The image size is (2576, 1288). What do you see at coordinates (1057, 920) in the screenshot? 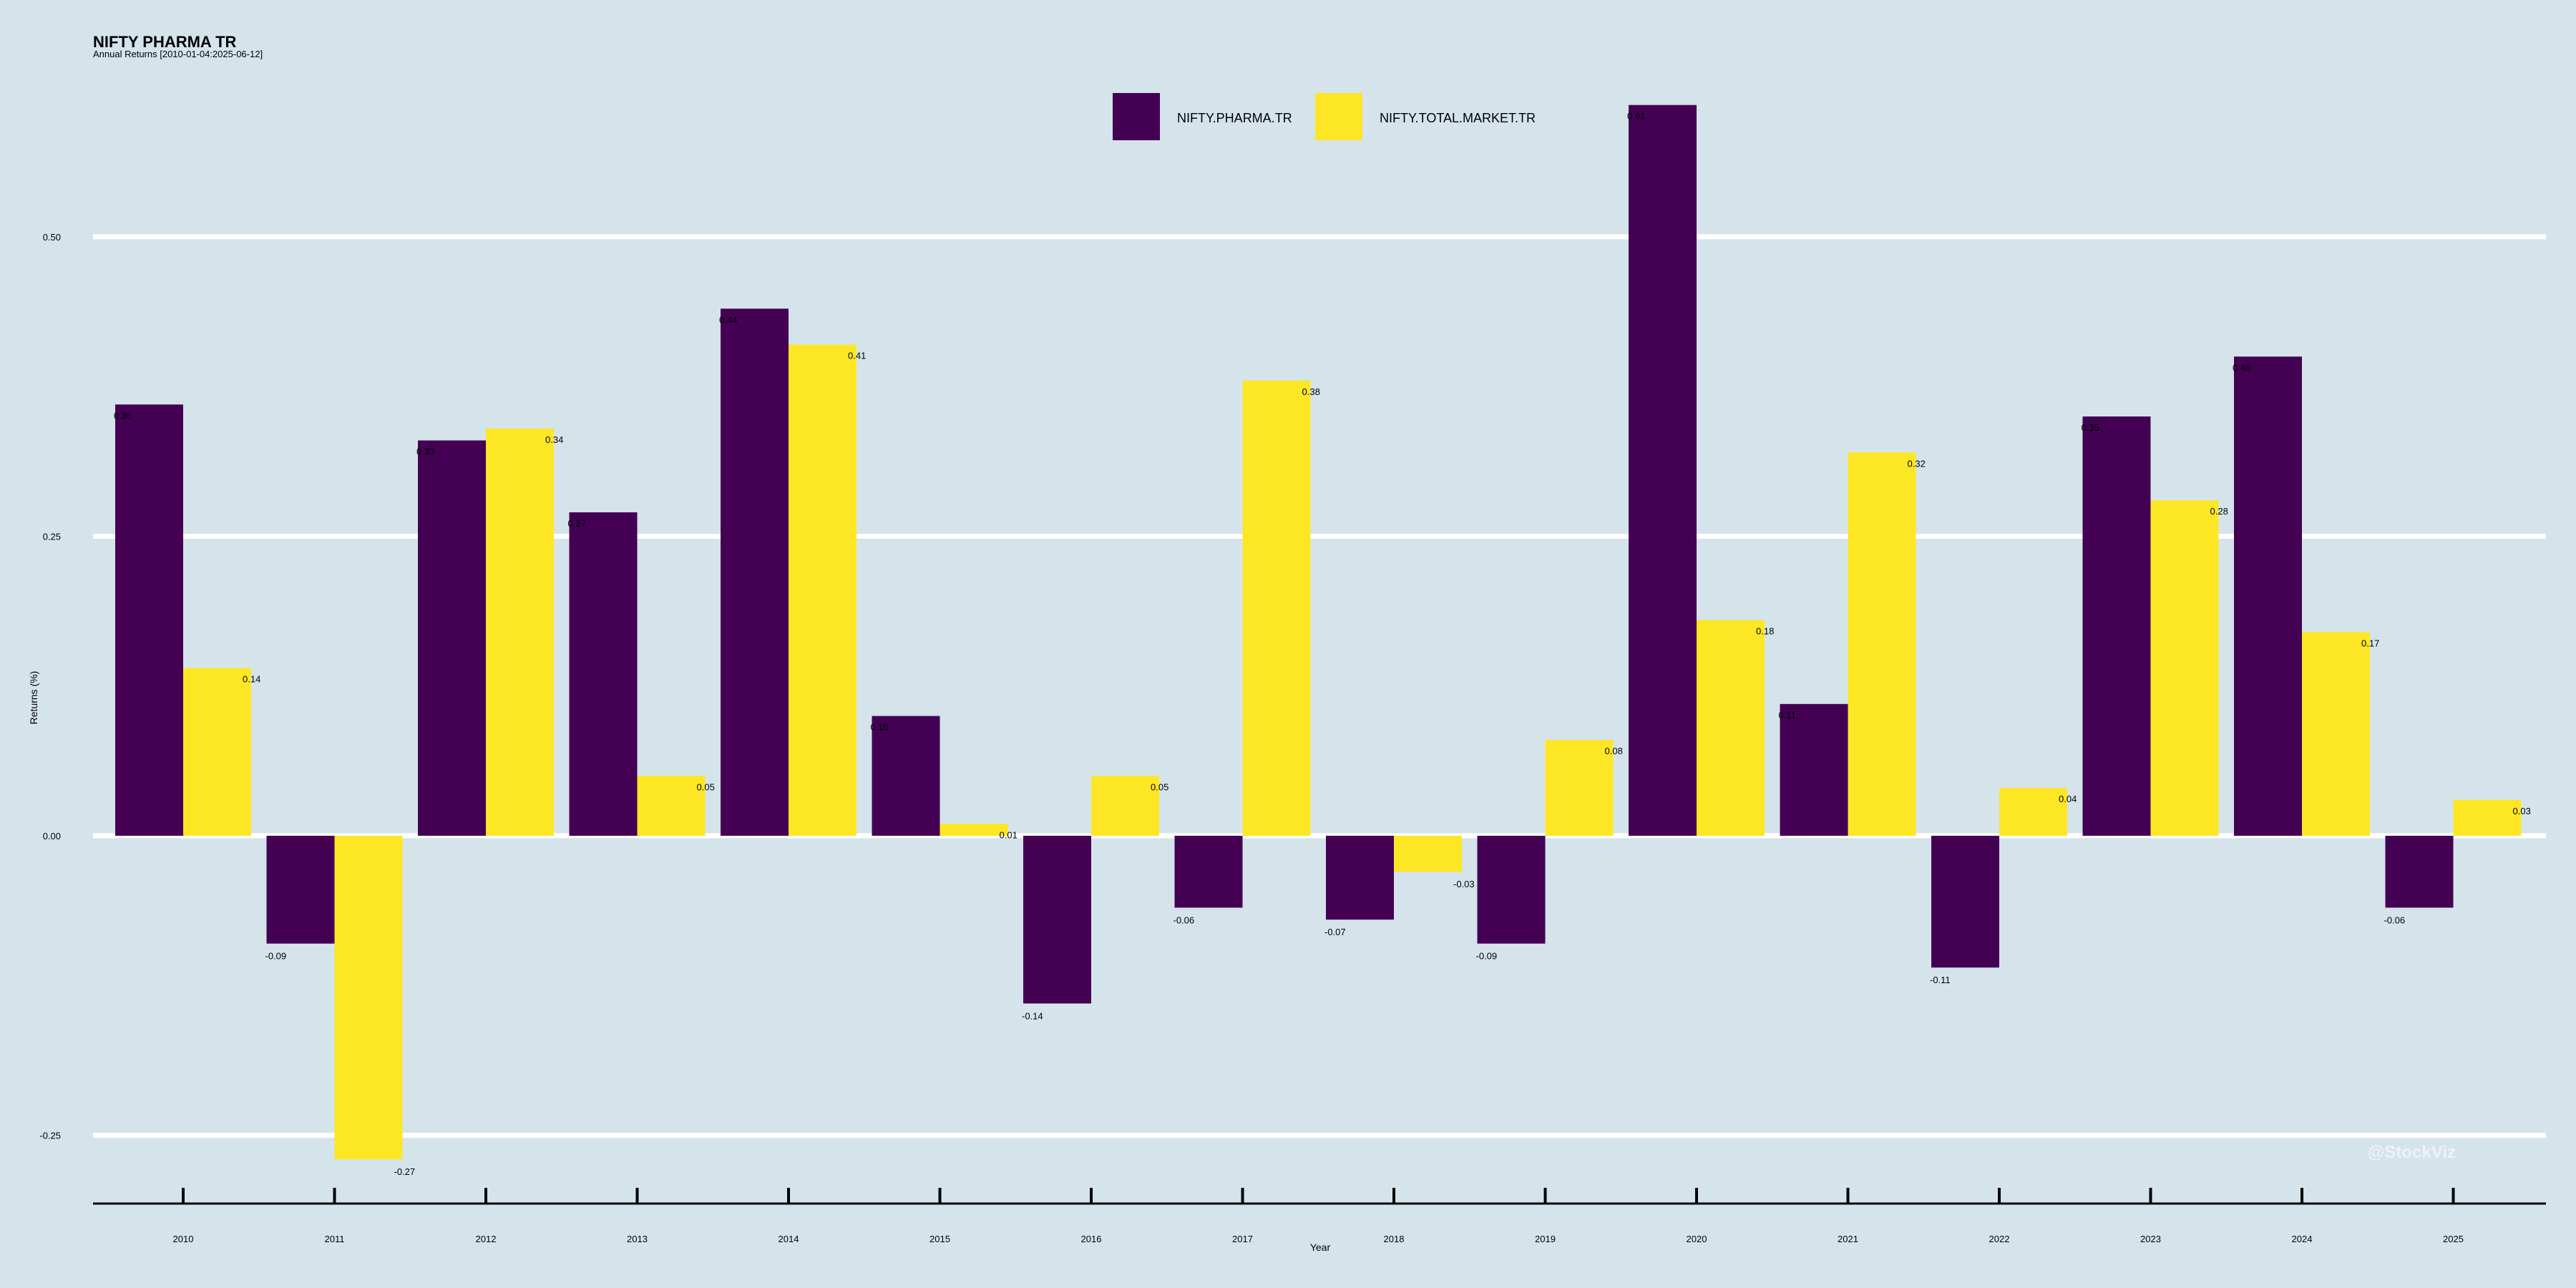
I see `bar-pharma-2016` at bounding box center [1057, 920].